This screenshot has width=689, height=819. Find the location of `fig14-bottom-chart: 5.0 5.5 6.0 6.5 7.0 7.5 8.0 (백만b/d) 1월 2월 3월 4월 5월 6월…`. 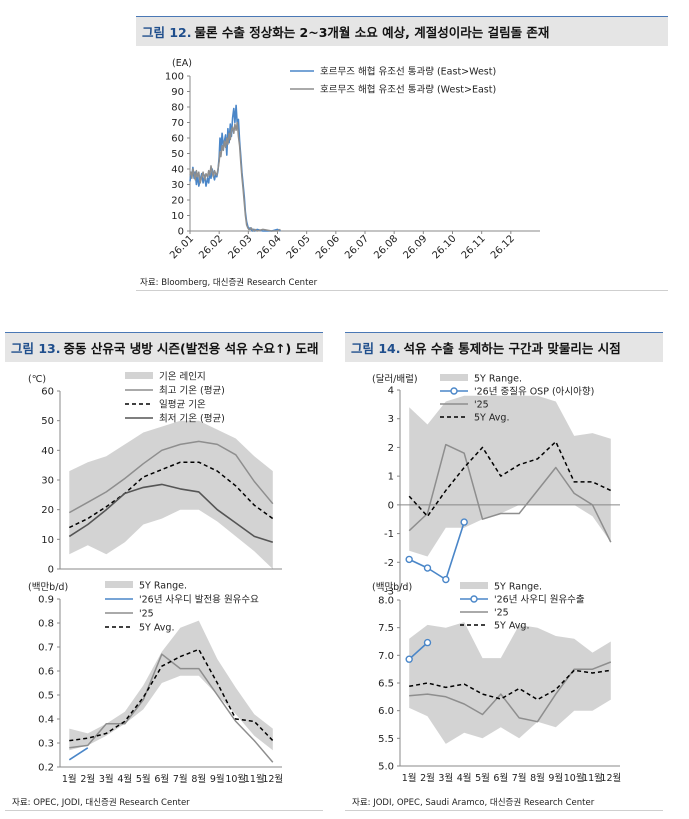

fig14-bottom-chart: 5.0 5.5 6.0 6.5 7.0 7.5 8.0 (백만b/d) 1월 2월 3월 4월 5월 6월… is located at coordinates (496, 683).